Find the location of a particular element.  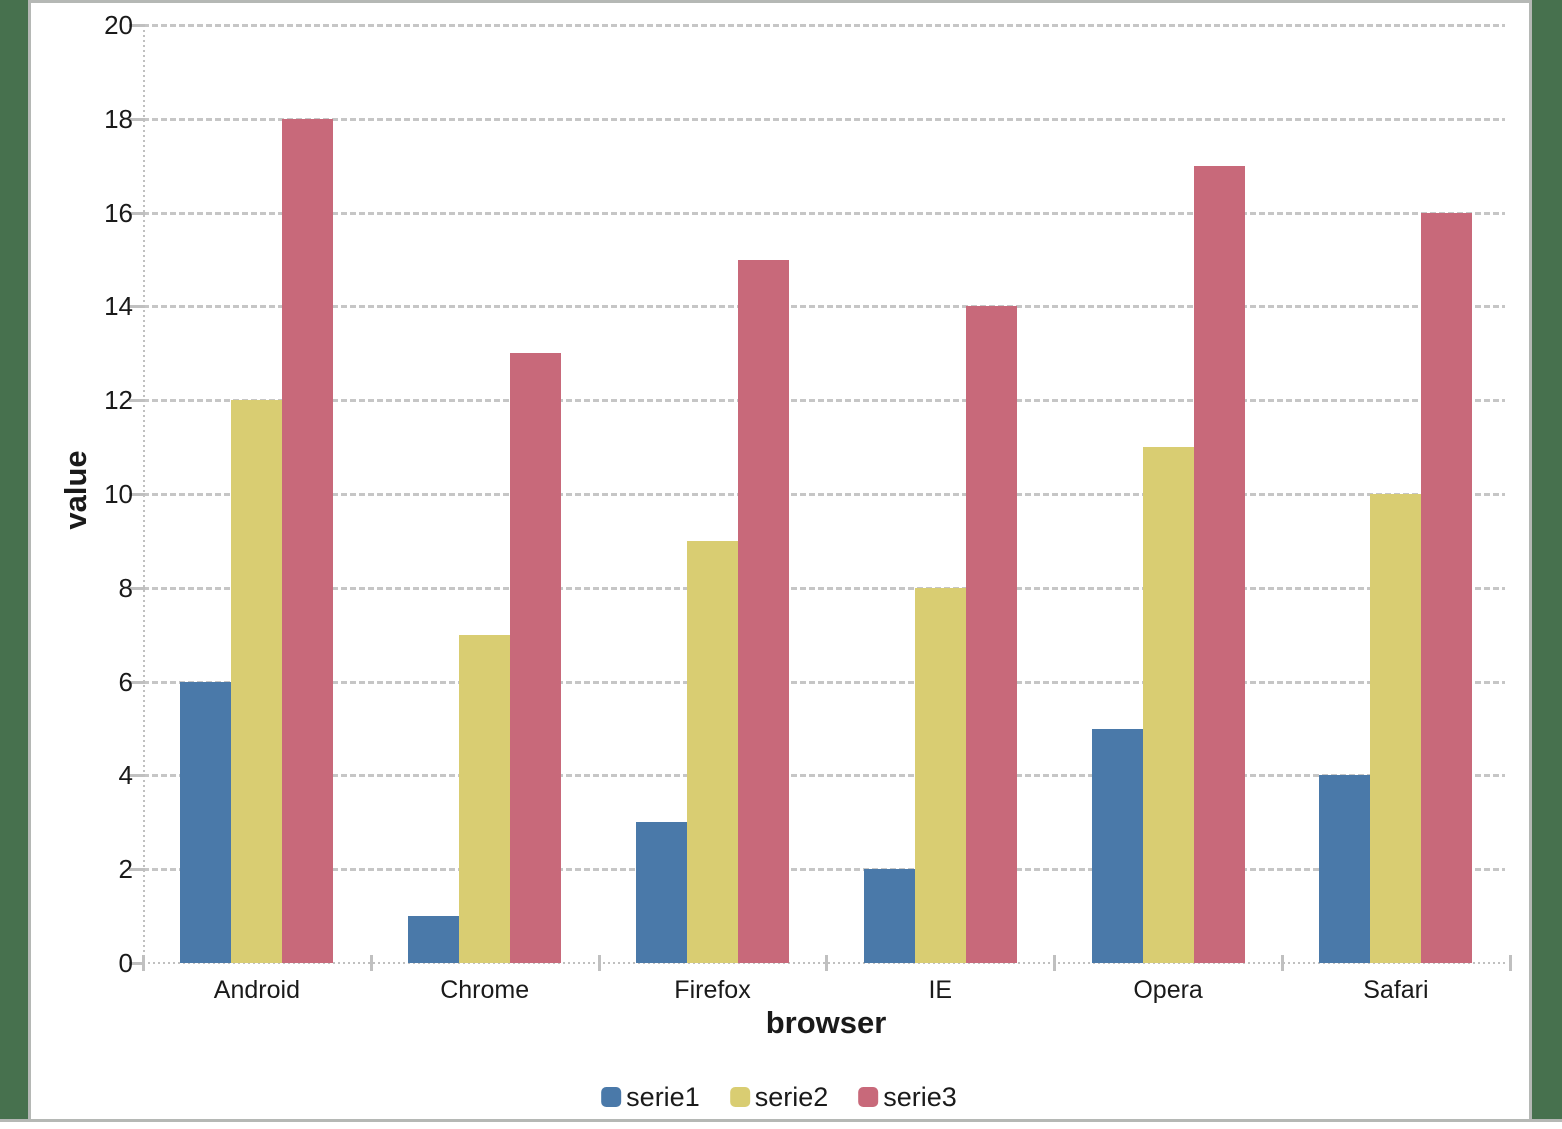

bar-serie1-android is located at coordinates (206, 822).